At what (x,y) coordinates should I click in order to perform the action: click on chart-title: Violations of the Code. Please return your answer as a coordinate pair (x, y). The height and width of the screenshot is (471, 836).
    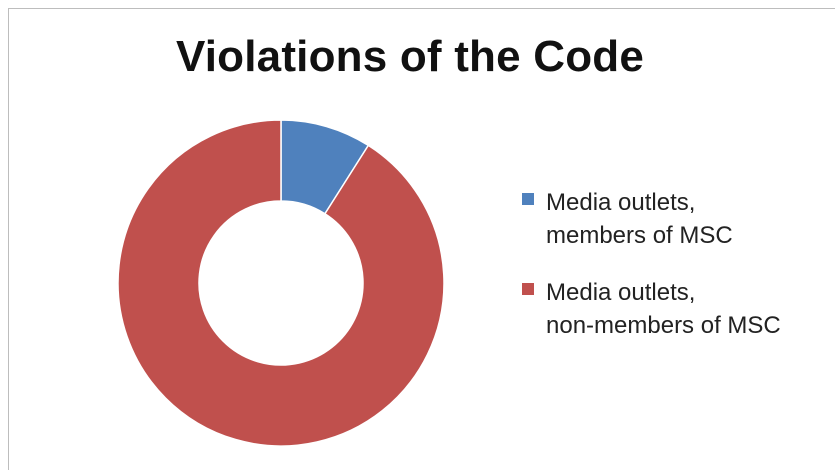
    Looking at the image, I should click on (410, 56).